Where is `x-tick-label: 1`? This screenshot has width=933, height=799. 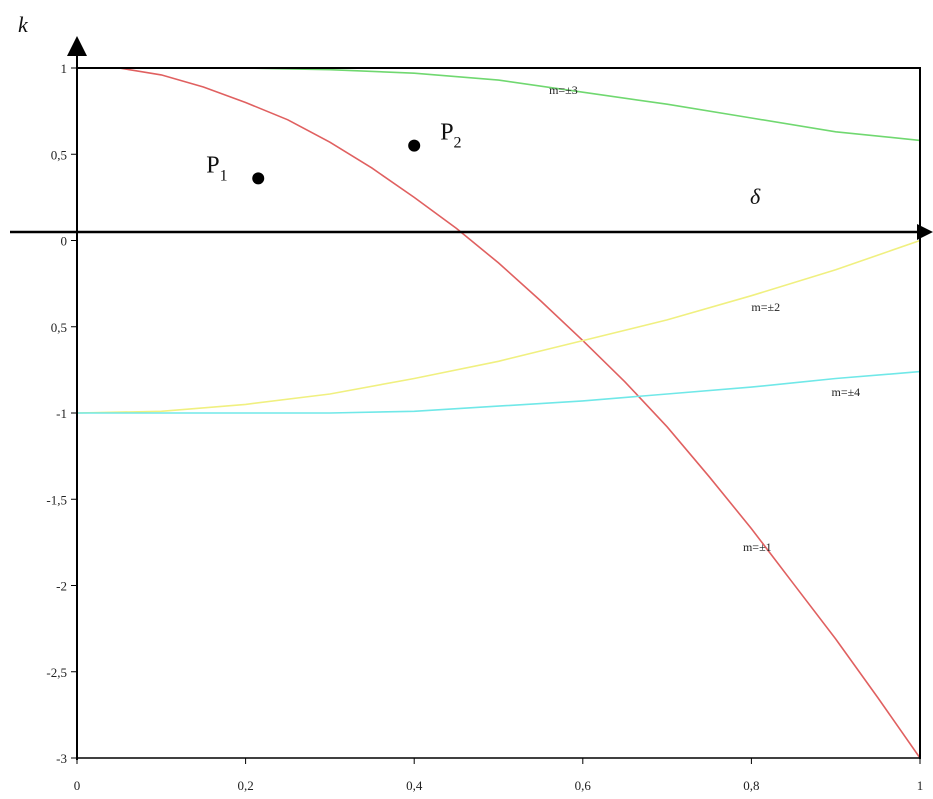 x-tick-label: 1 is located at coordinates (920, 785).